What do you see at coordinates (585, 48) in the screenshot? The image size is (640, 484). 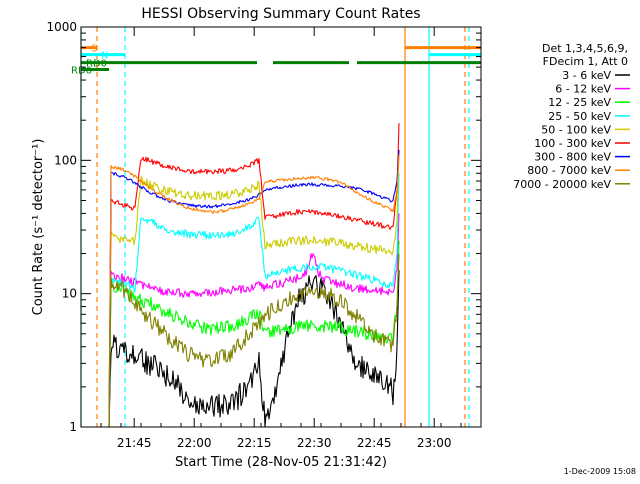 I see `legend-header-0: Det 1,3,4,5,6,9,` at bounding box center [585, 48].